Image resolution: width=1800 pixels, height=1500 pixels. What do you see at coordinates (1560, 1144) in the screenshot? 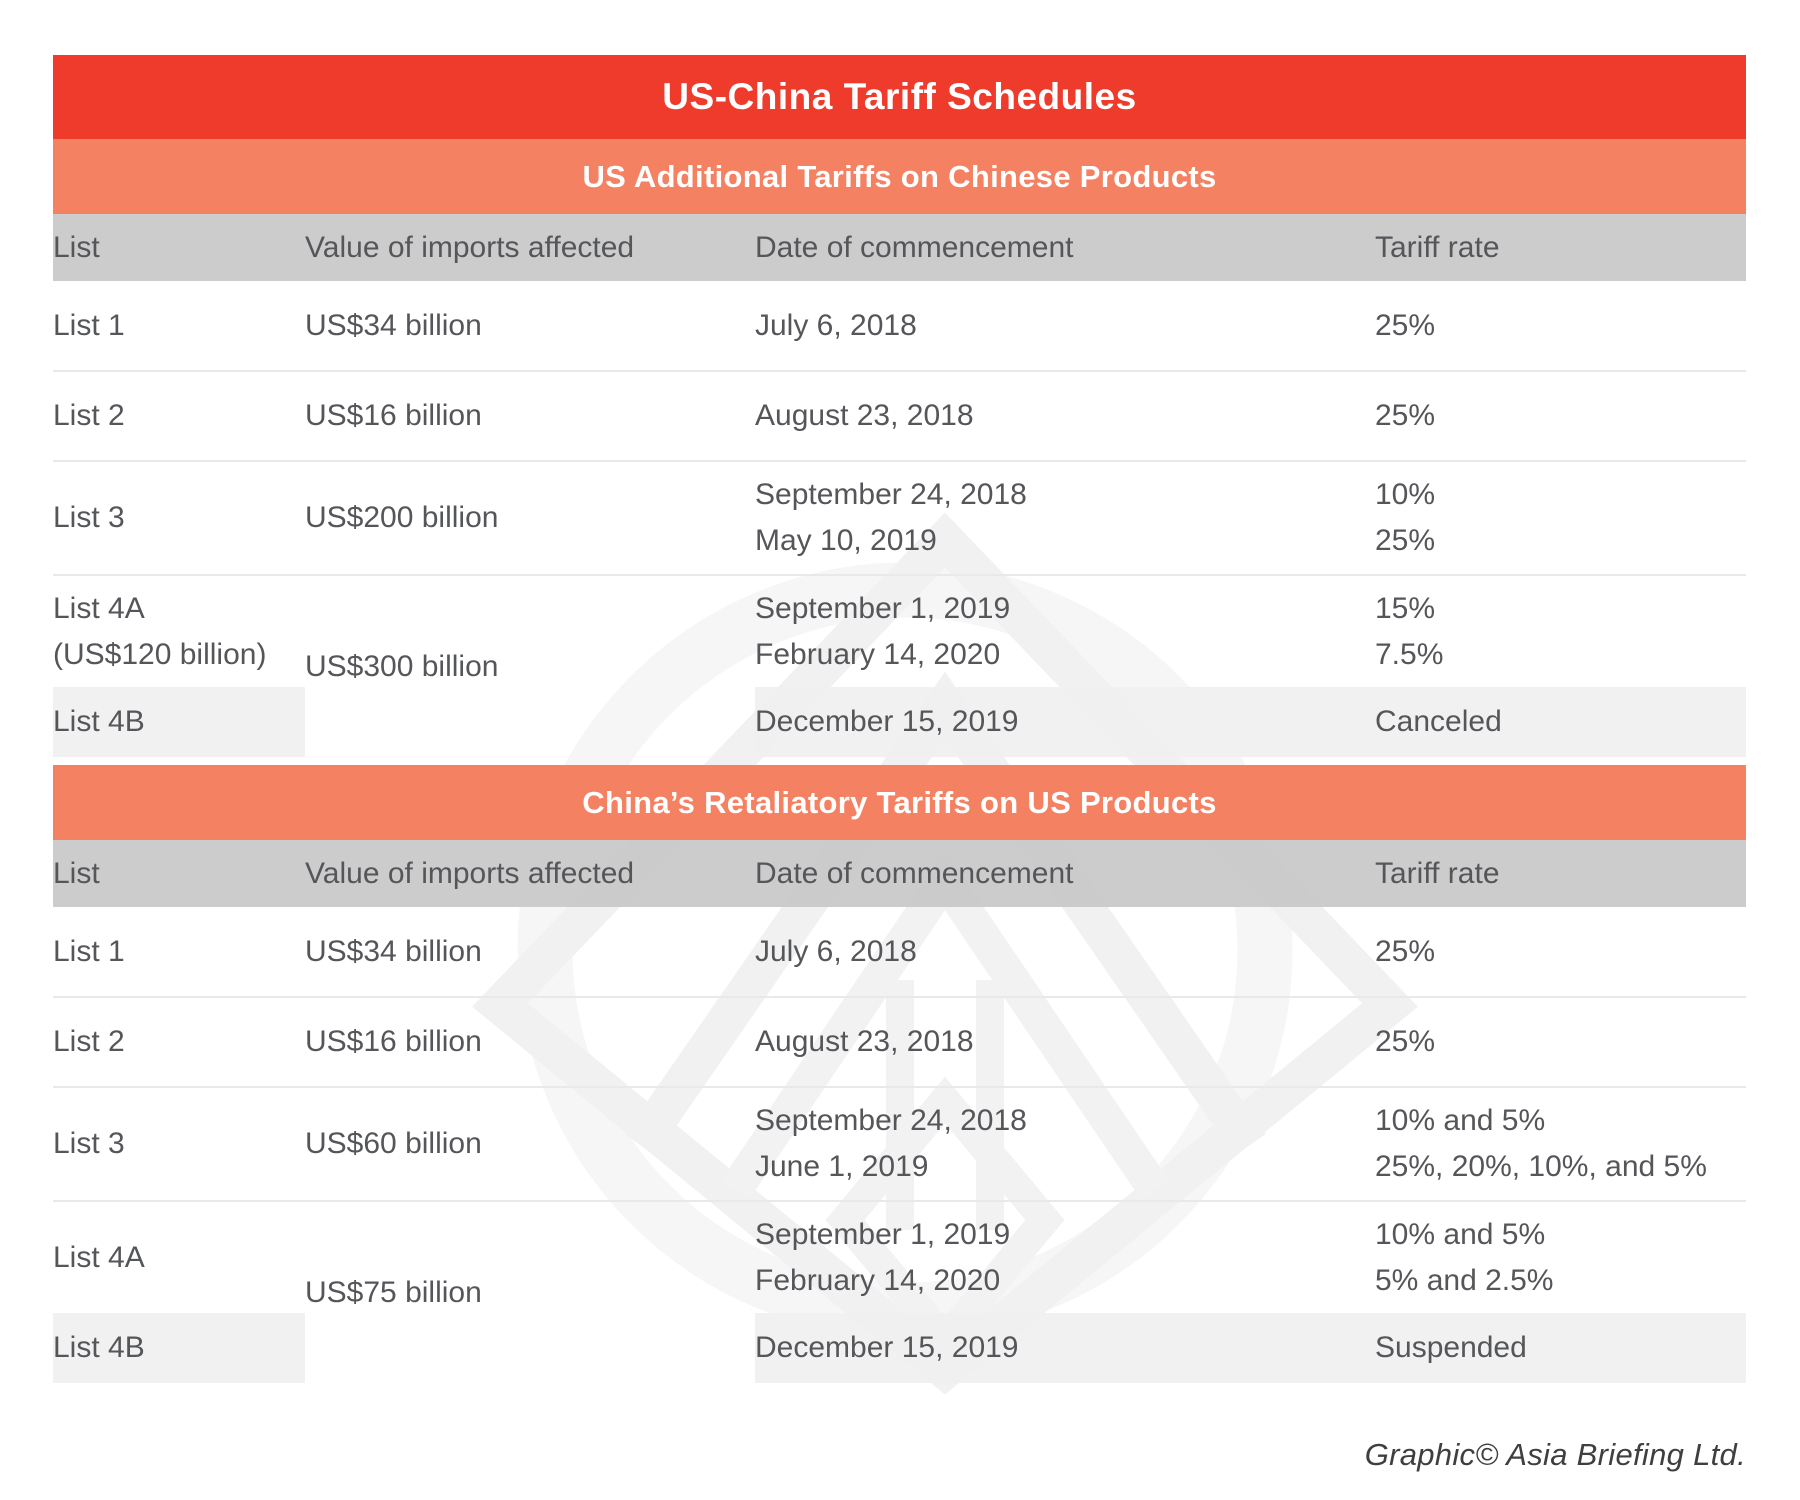
I see `cell-rate: 10% and 5% 25%, 20%, 10%, and 5%` at bounding box center [1560, 1144].